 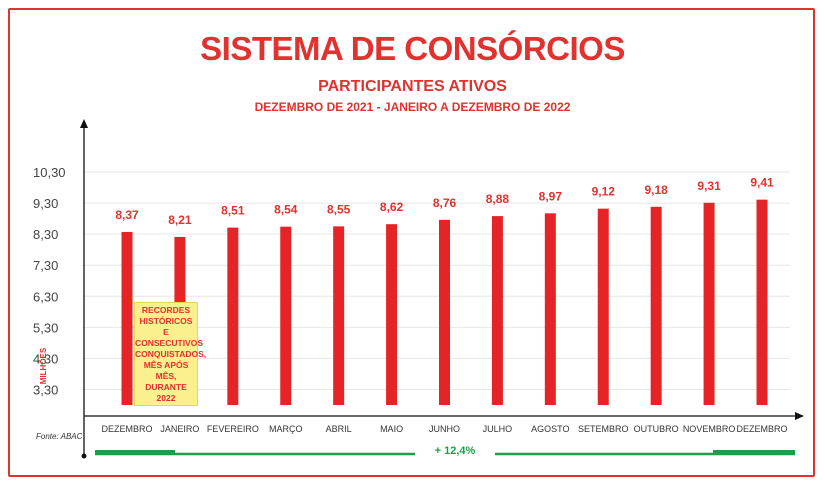 What do you see at coordinates (392, 207) in the screenshot?
I see `value-label: 8,62` at bounding box center [392, 207].